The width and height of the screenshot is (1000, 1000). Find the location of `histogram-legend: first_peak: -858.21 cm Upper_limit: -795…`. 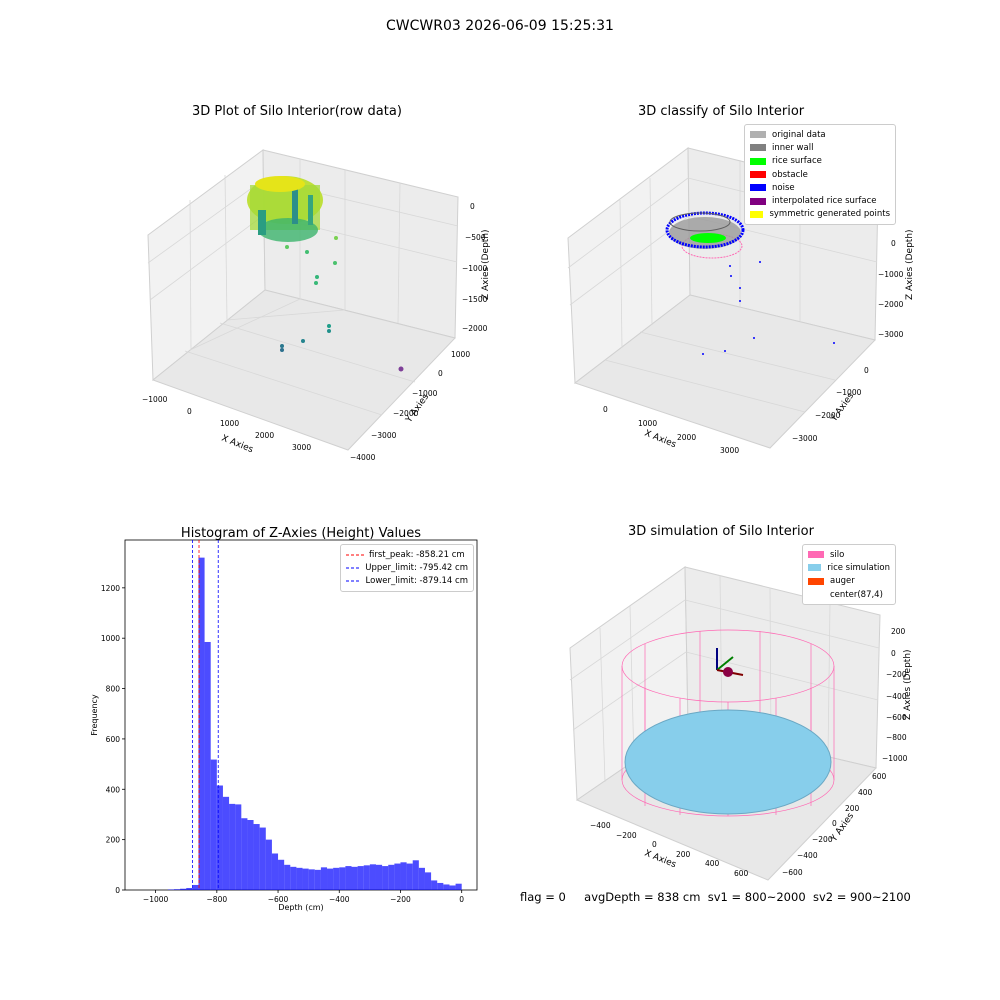

histogram-legend: first_peak: -858.21 cm Upper_limit: -795… is located at coordinates (407, 568).